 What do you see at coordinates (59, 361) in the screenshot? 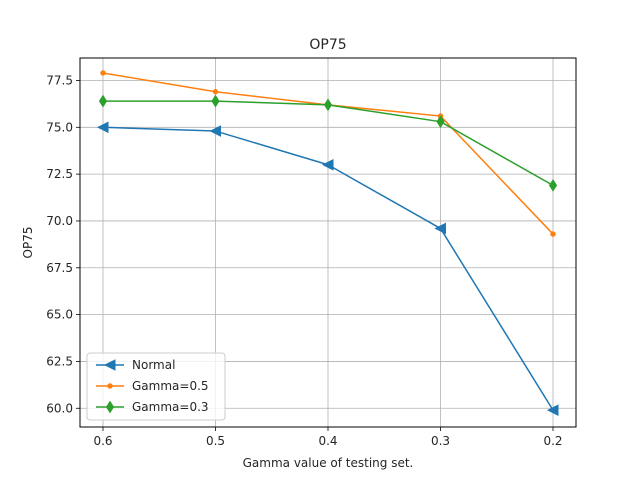
I see `y-tick-label: 62.5` at bounding box center [59, 361].